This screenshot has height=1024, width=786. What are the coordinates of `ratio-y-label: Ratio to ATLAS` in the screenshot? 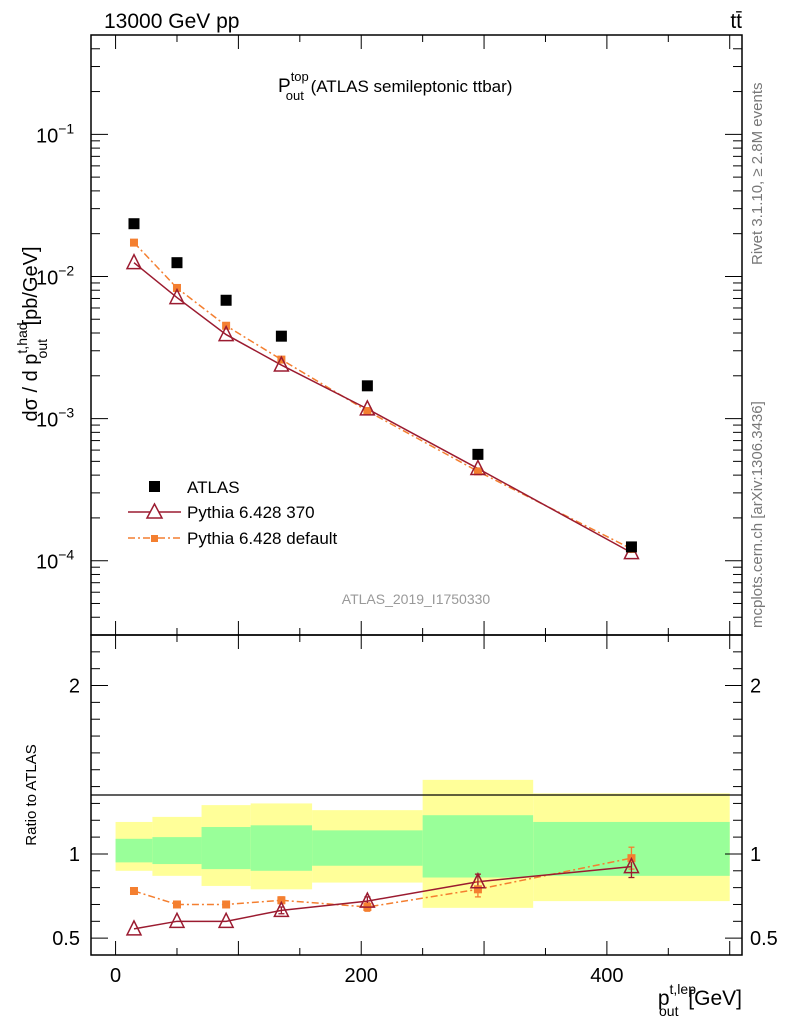 It's located at (31, 794).